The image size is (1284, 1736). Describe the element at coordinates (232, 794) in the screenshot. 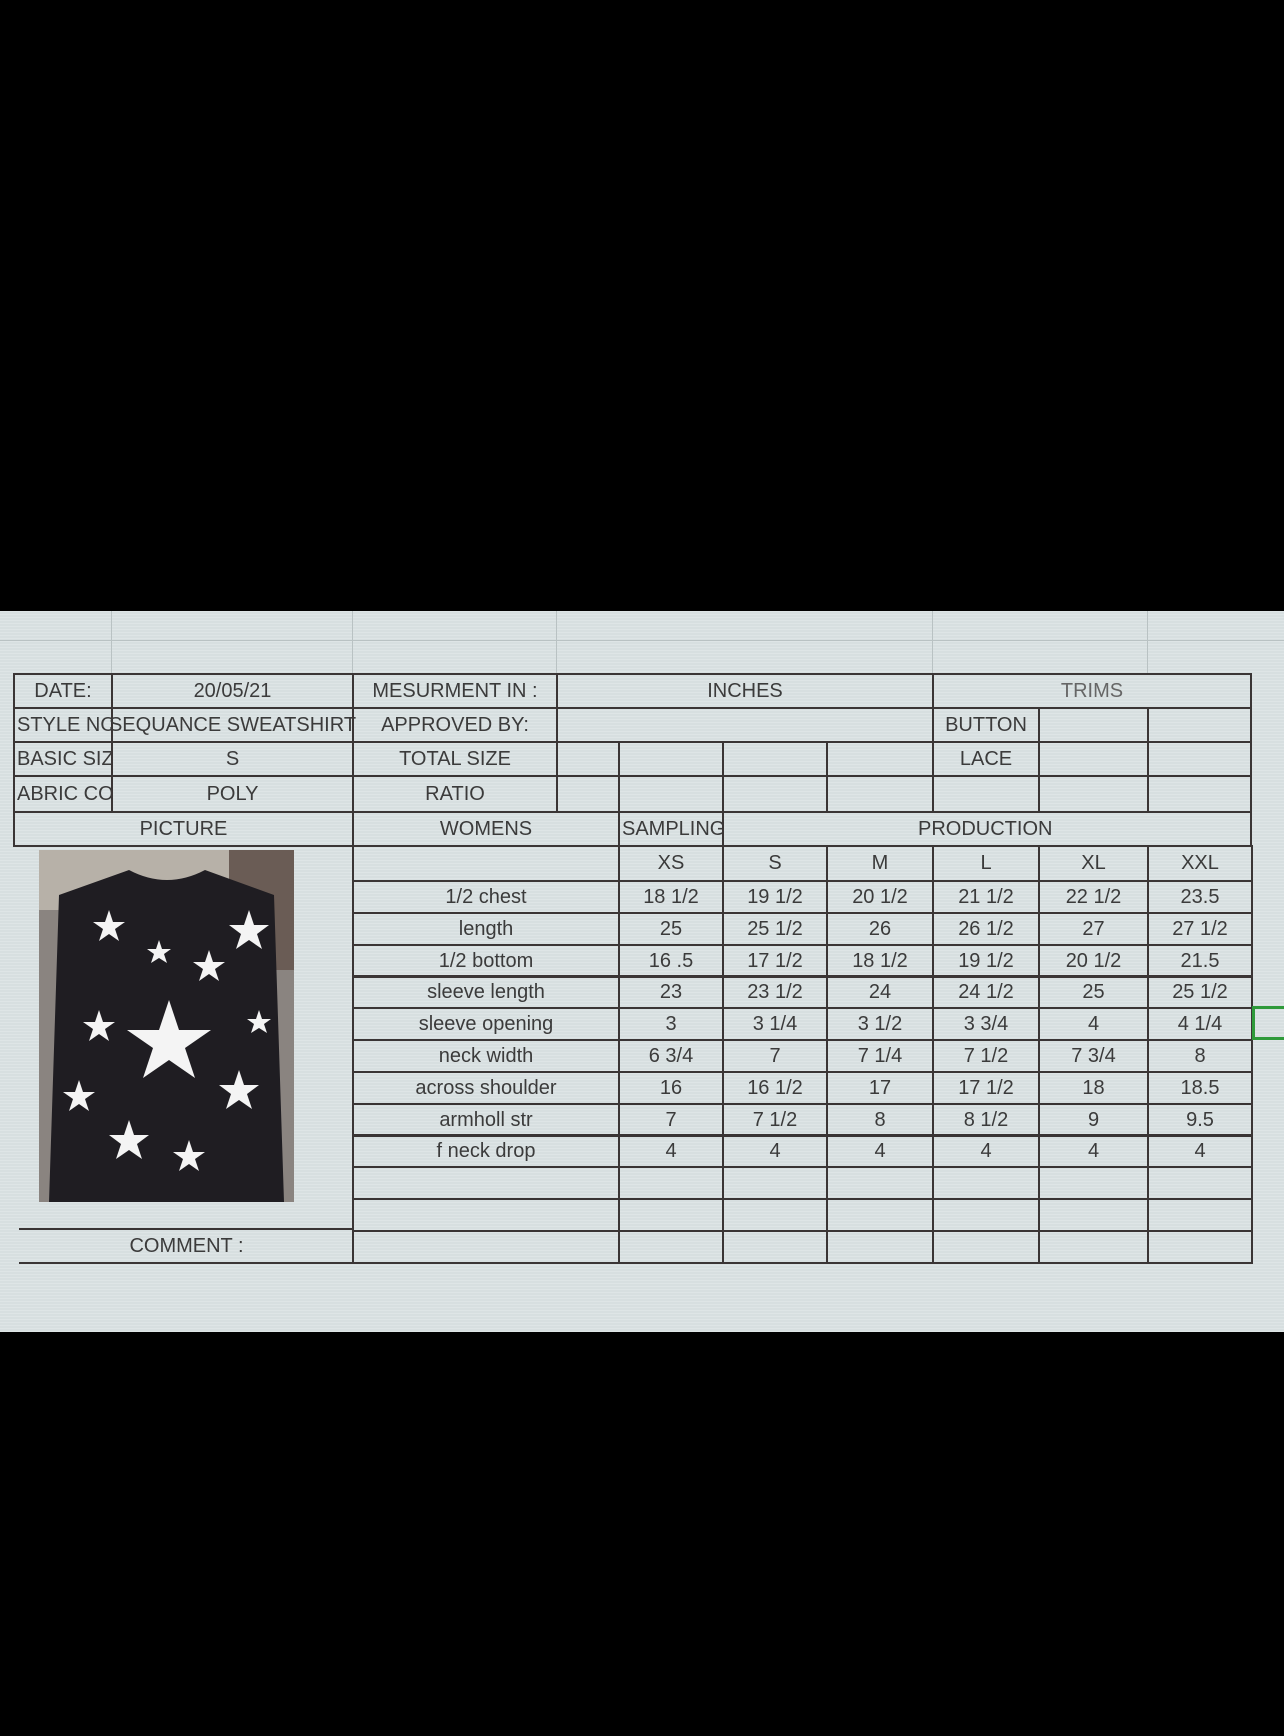

I see `fabric-value: POLY` at that location.